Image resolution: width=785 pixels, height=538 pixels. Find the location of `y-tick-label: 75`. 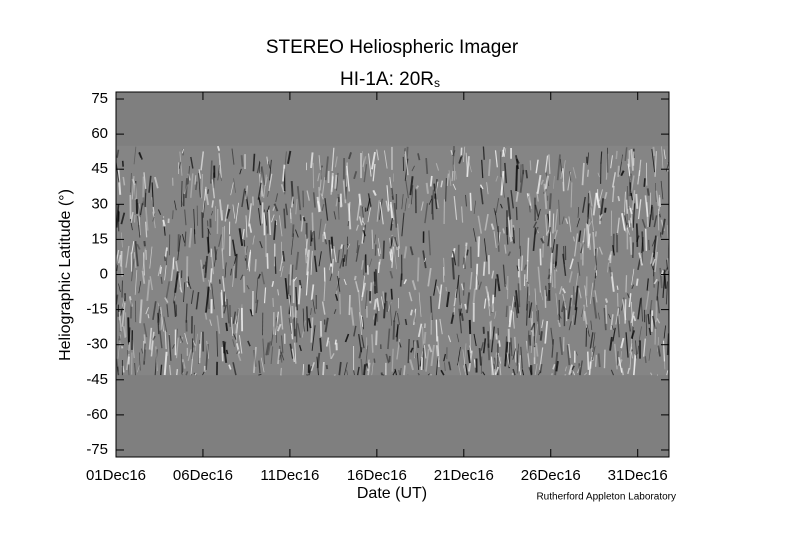

y-tick-label: 75 is located at coordinates (99, 98).